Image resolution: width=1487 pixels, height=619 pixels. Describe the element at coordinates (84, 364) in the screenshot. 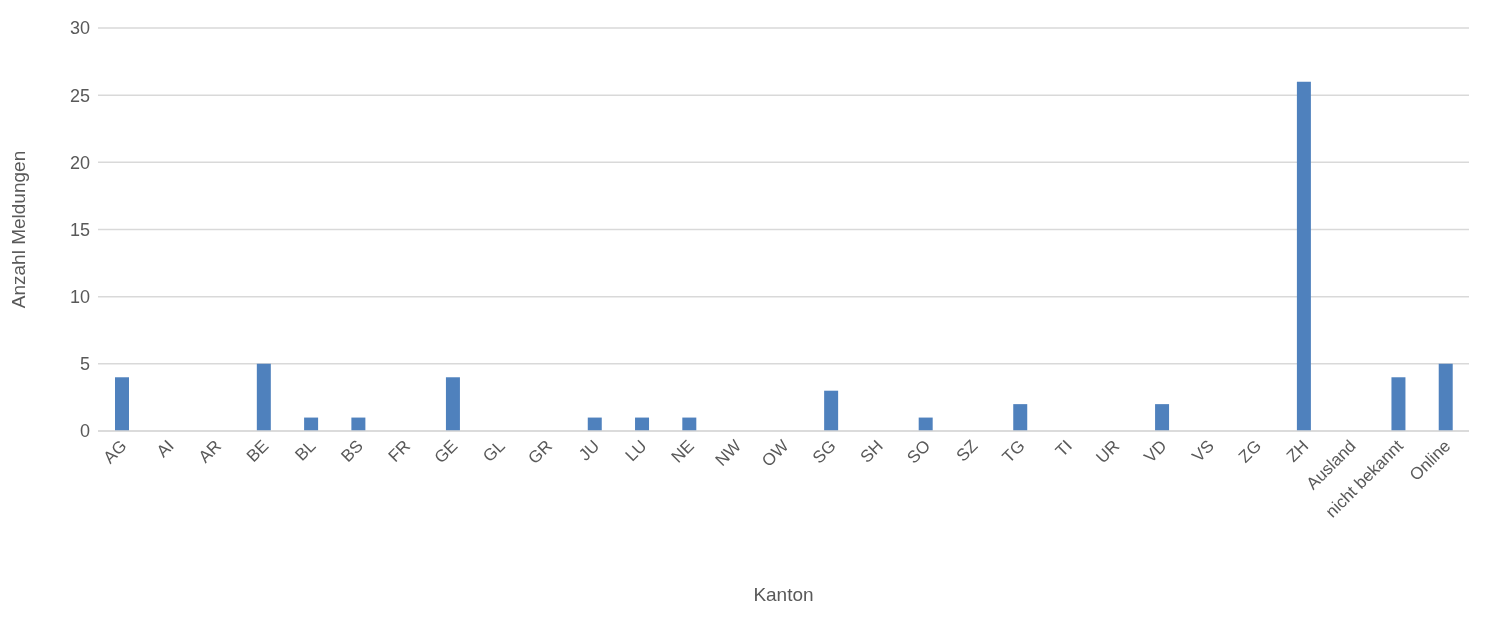

I see `y-tick-label: 5` at that location.